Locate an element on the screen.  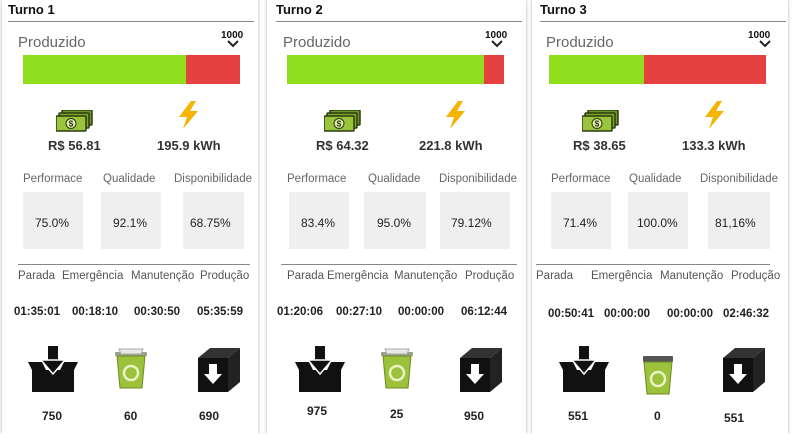
kpi-value-performance: 75.0% is located at coordinates (52, 223).